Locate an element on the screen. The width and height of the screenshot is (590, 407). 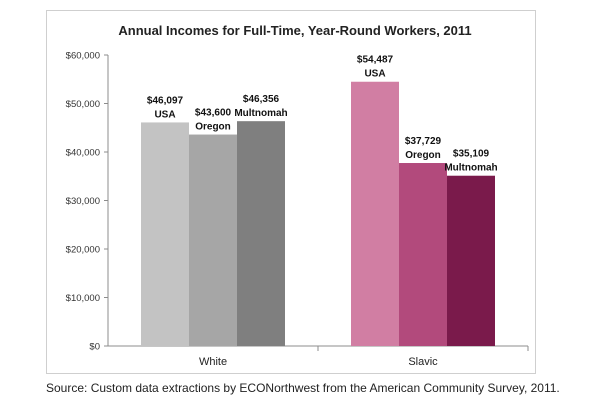
bar-slavic-usa is located at coordinates (375, 214).